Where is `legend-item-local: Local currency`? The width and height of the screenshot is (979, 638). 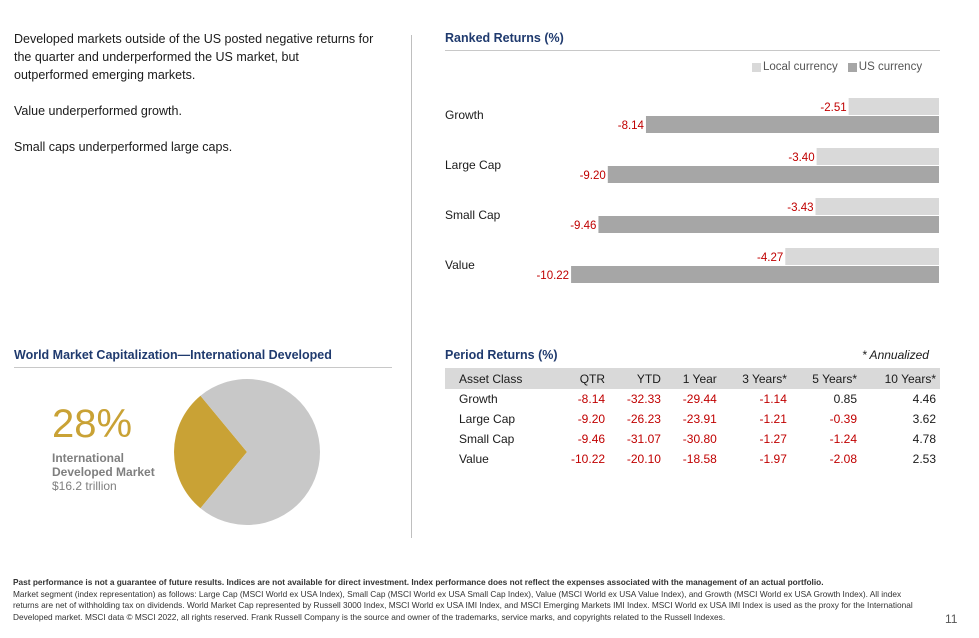 legend-item-local: Local currency is located at coordinates (795, 67).